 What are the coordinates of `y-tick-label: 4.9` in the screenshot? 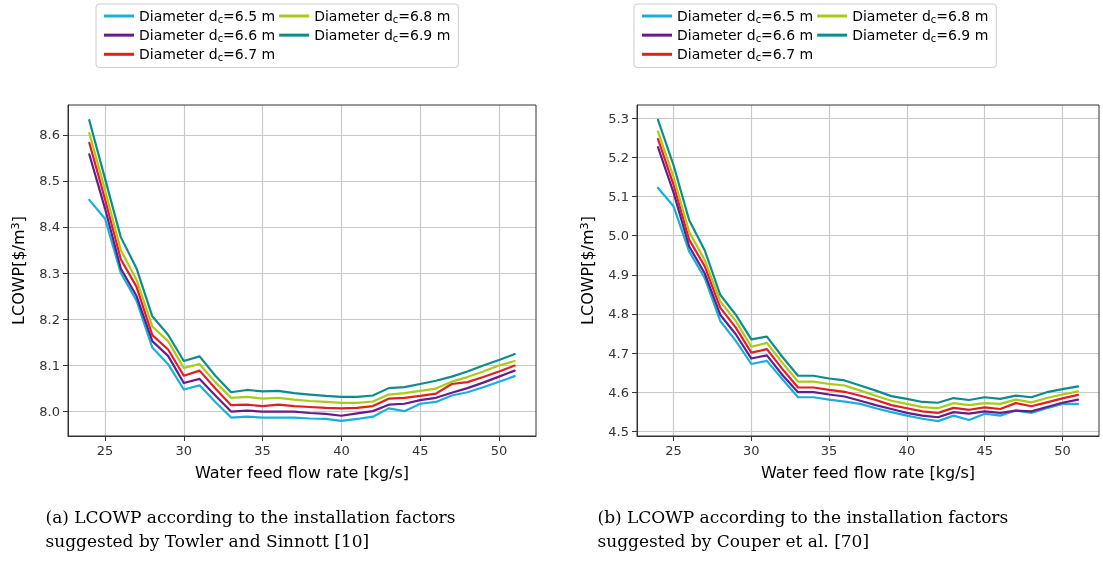 It's located at (618, 275).